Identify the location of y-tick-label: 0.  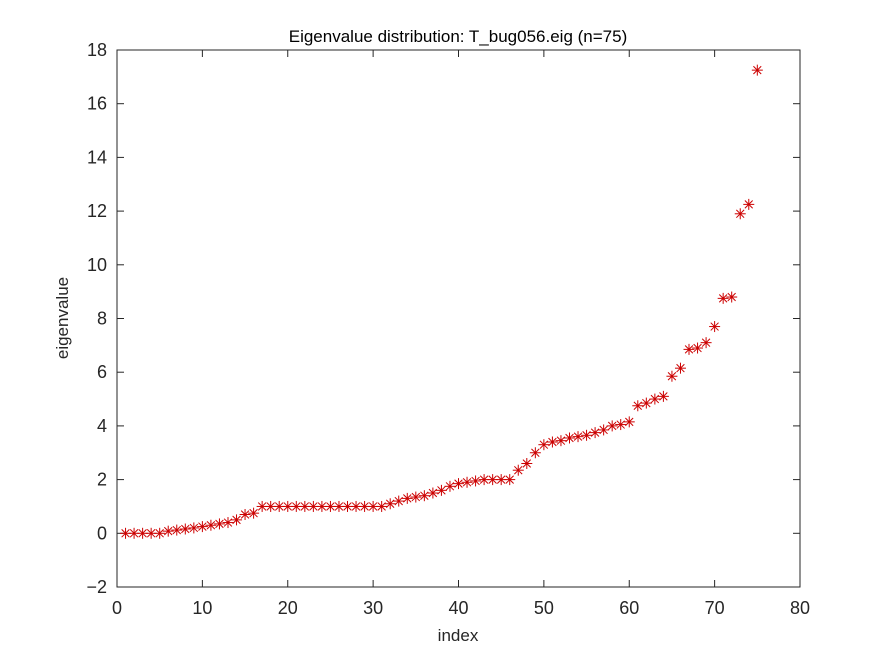
(102, 533).